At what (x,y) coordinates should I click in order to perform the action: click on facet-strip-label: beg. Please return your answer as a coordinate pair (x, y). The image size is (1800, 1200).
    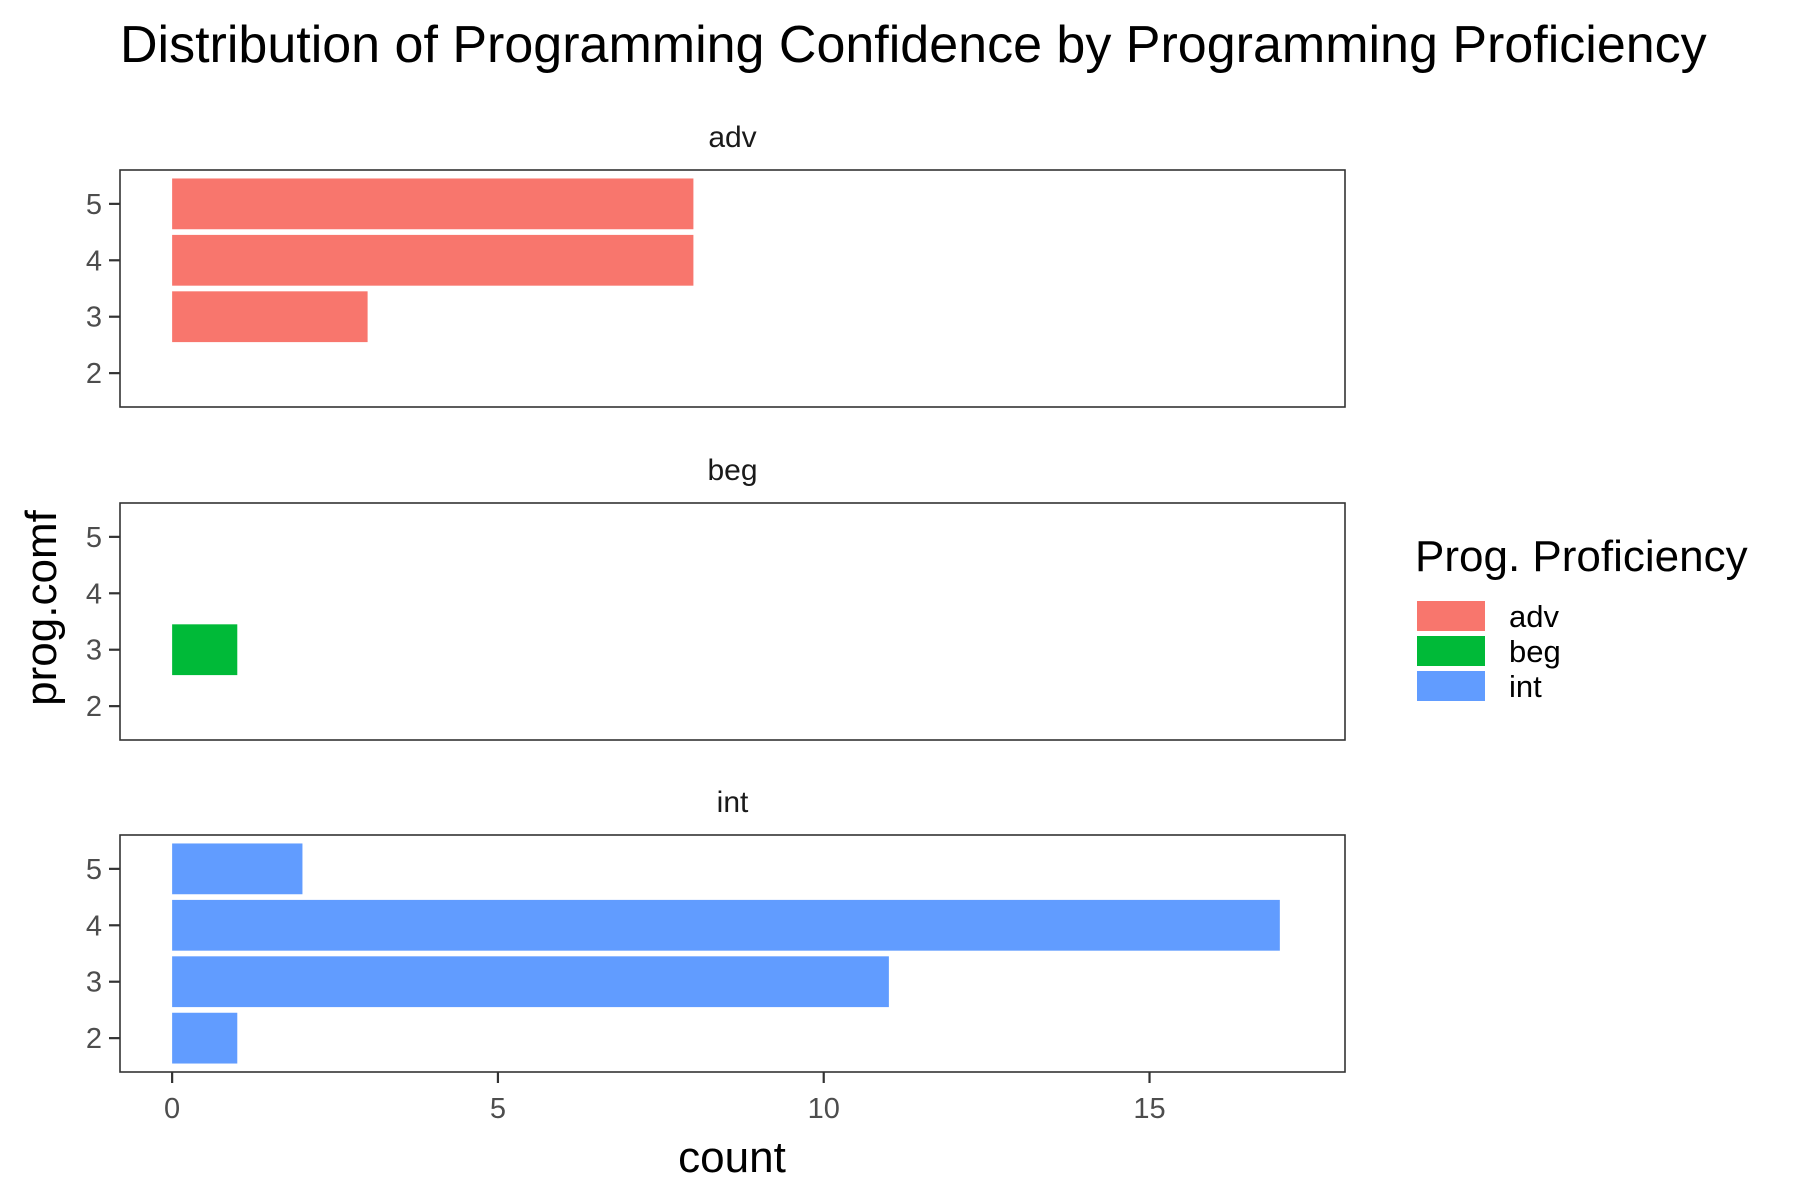
    Looking at the image, I should click on (732, 470).